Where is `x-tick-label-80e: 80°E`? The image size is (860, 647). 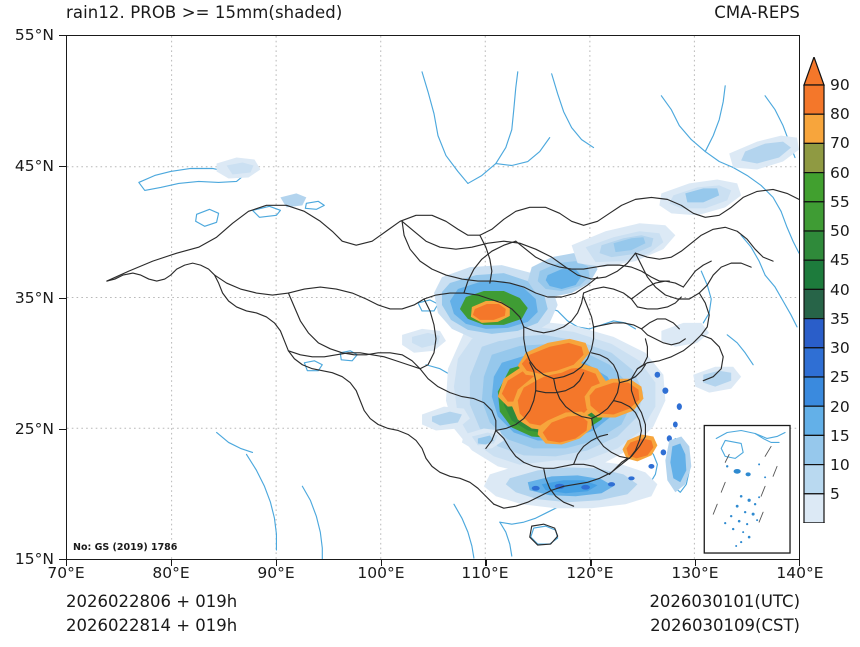
x-tick-label-80e: 80°E is located at coordinates (171, 573).